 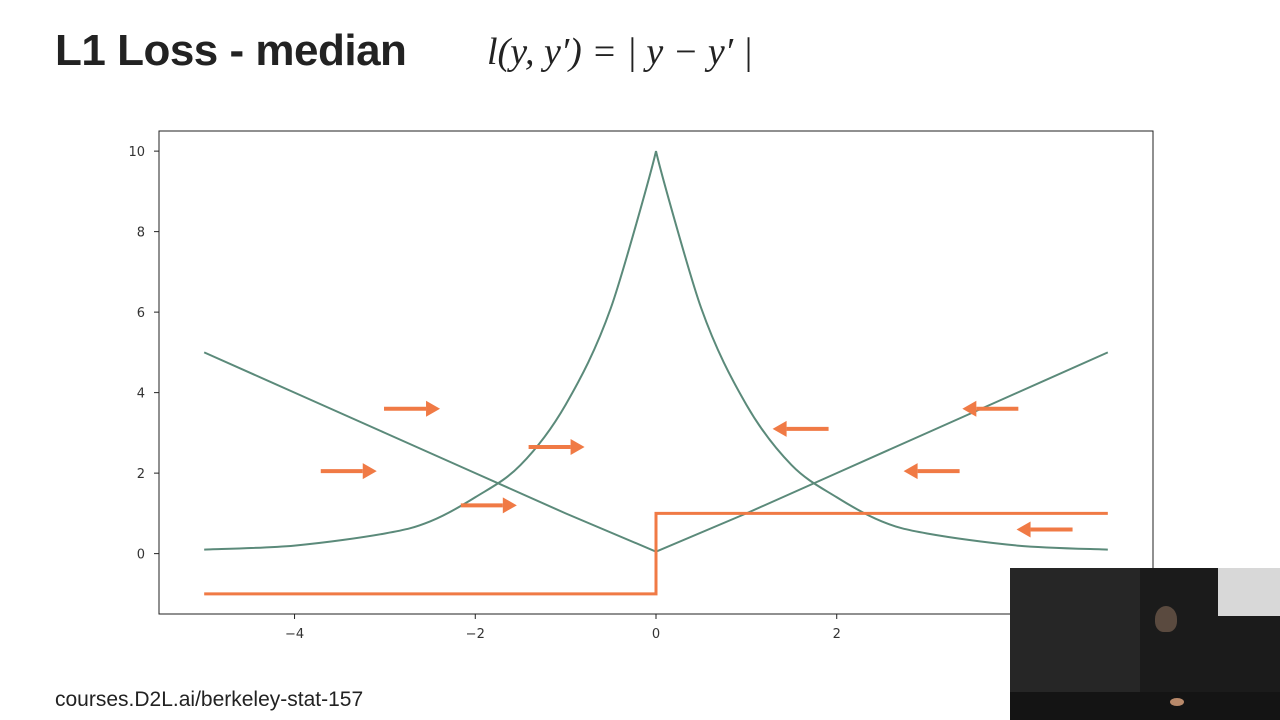 What do you see at coordinates (141, 394) in the screenshot?
I see `y-tick-label: 4` at bounding box center [141, 394].